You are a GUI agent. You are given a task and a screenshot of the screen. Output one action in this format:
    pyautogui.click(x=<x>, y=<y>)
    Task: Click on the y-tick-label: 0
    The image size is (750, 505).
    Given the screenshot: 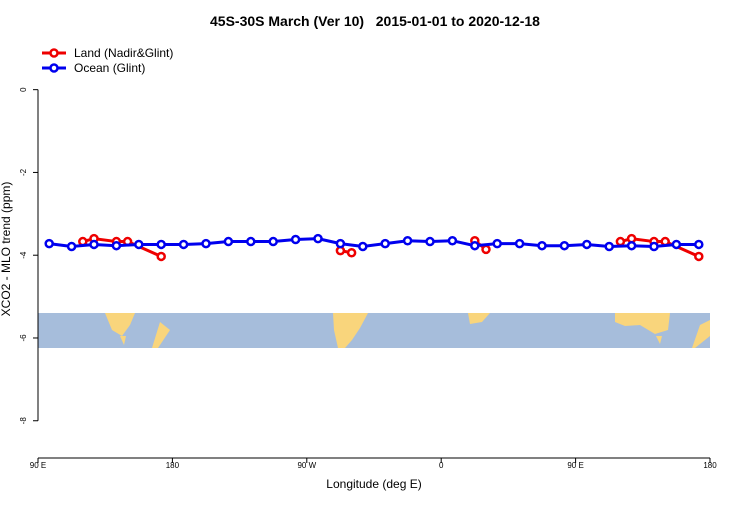 What is the action you would take?
    pyautogui.click(x=23, y=89)
    